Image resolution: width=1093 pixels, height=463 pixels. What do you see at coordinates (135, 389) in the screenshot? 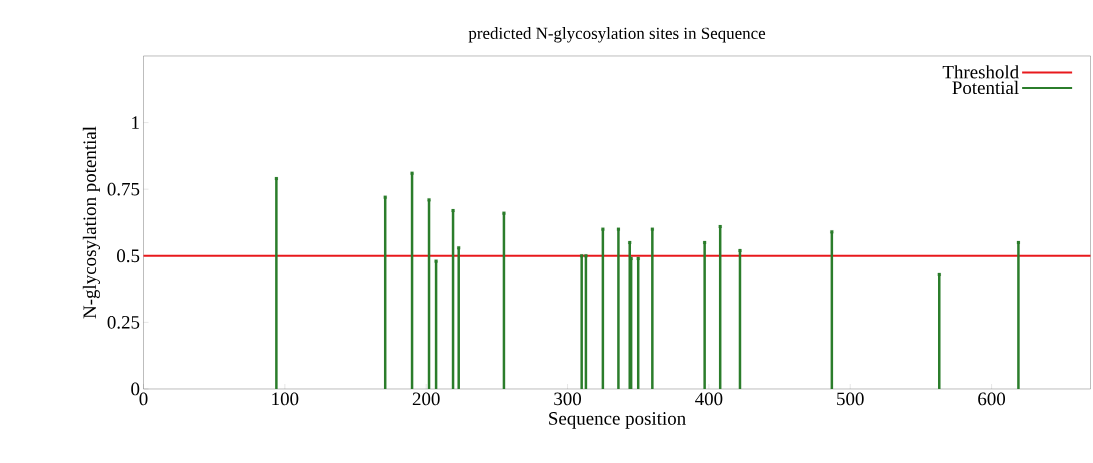
I see `y-tick-label: 0` at bounding box center [135, 389].